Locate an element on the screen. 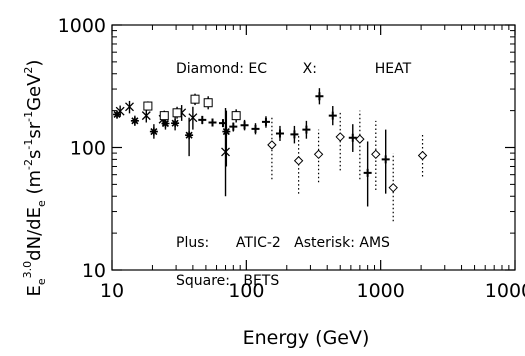  y-title-unit-open: (m is located at coordinates (34, 185).